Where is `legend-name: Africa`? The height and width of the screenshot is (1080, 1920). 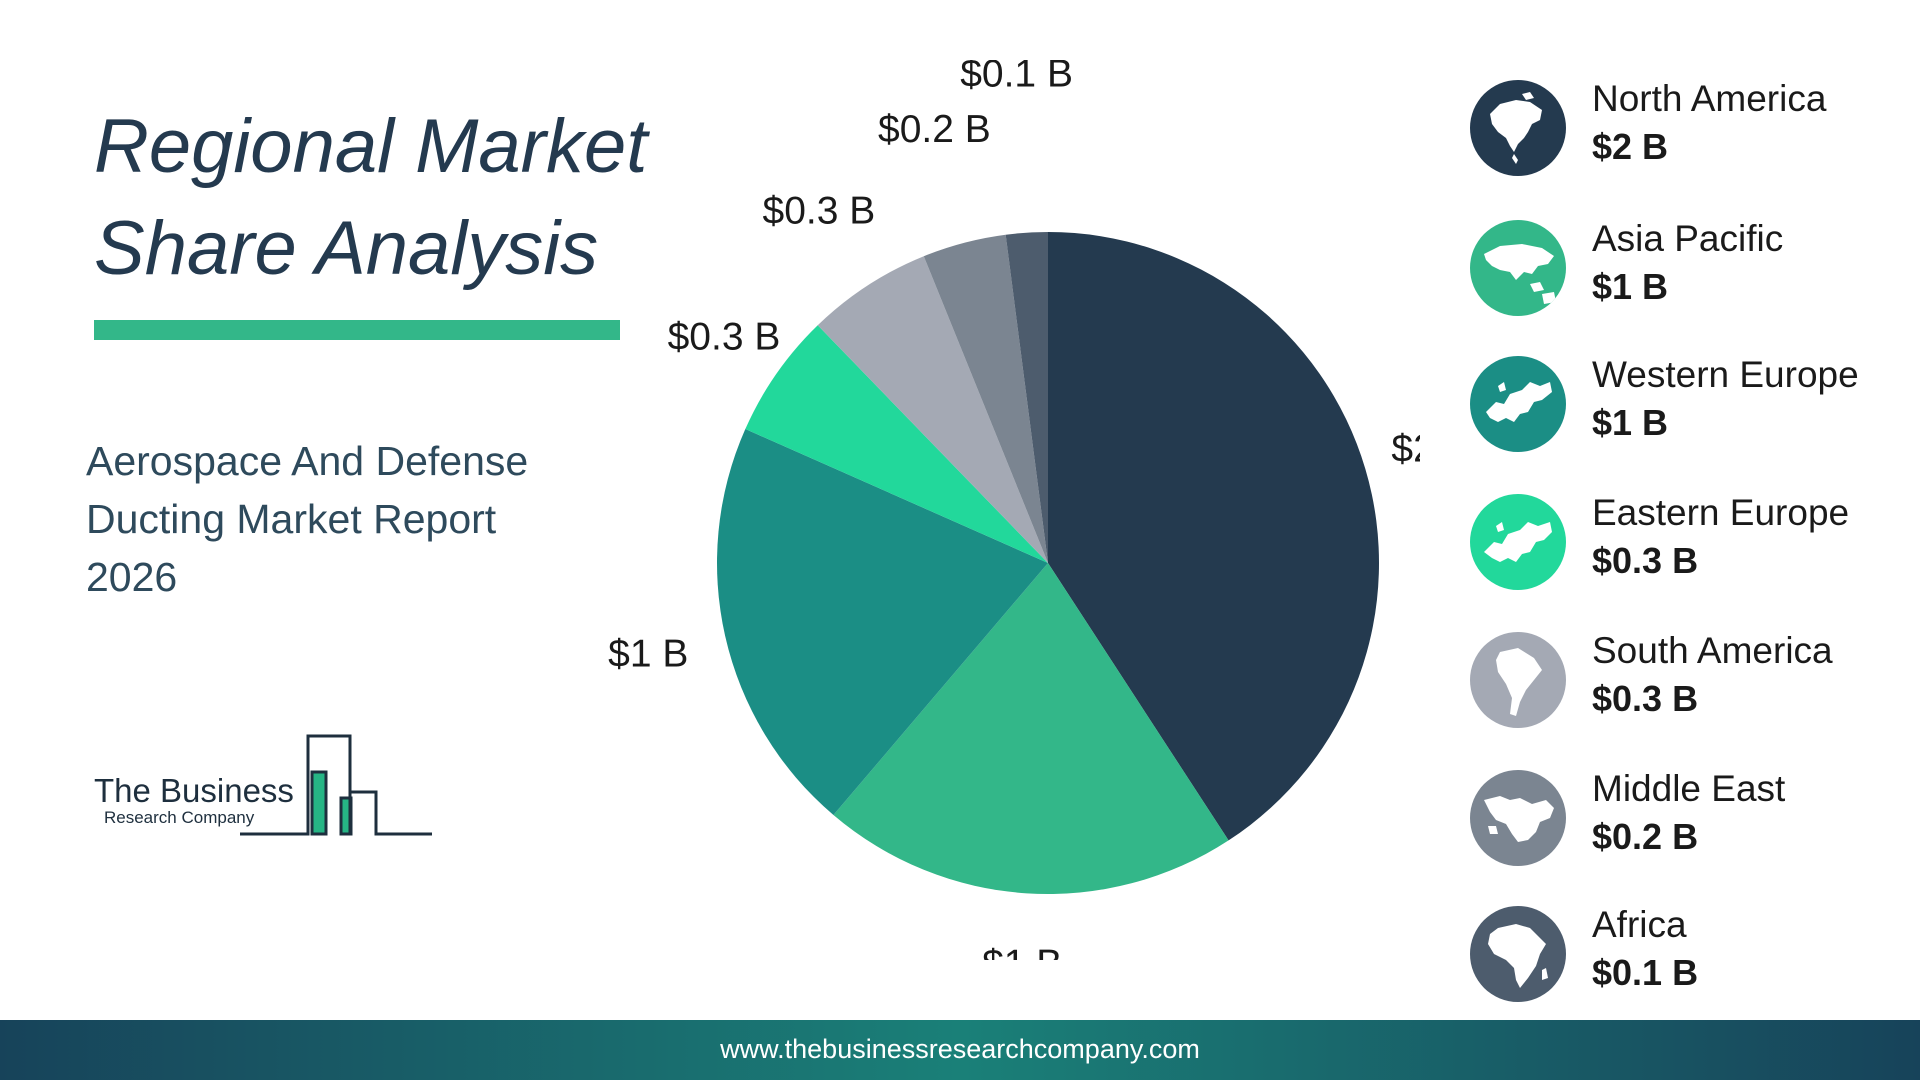
legend-name: Africa is located at coordinates (1639, 924).